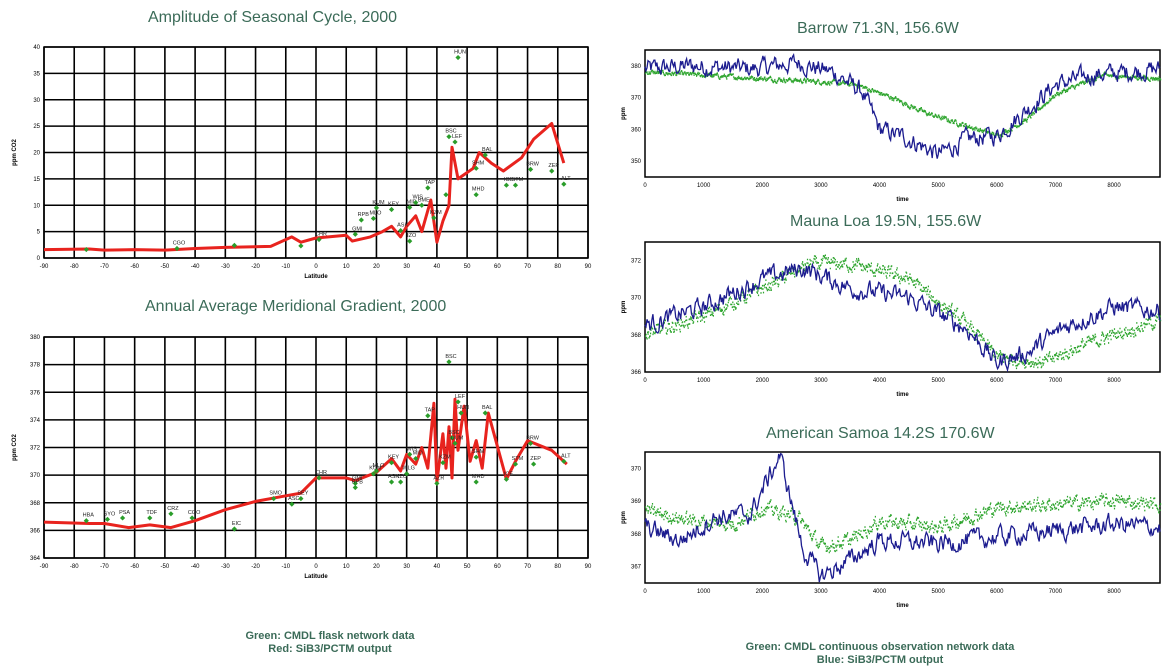  What do you see at coordinates (478, 452) in the screenshot?
I see `station-label: SHM` at bounding box center [478, 452].